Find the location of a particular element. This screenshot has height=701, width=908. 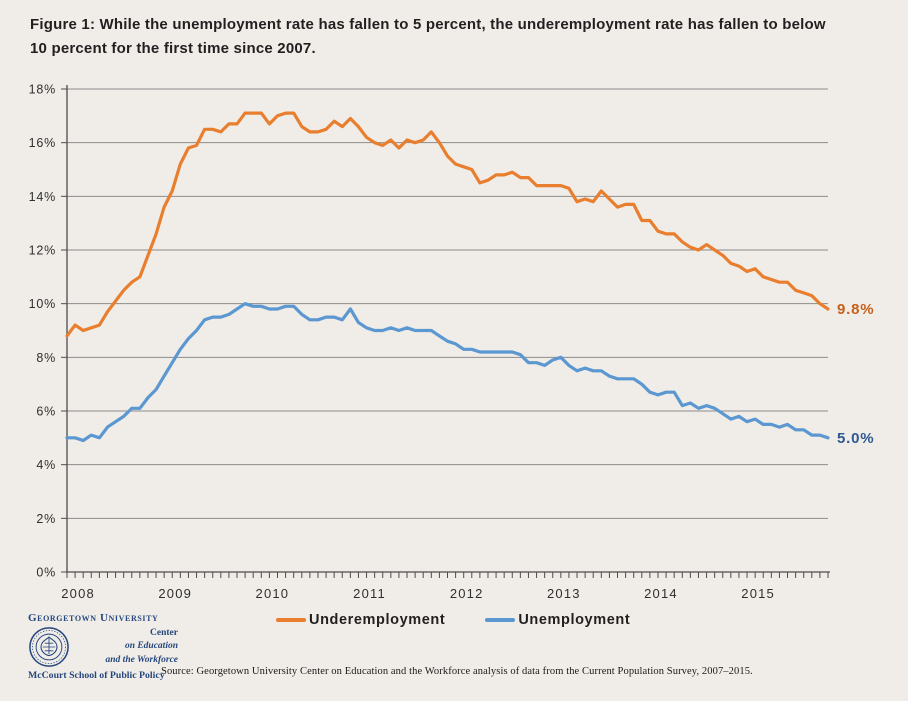

legend-item-unemployment: Unemployment is located at coordinates (557, 620).